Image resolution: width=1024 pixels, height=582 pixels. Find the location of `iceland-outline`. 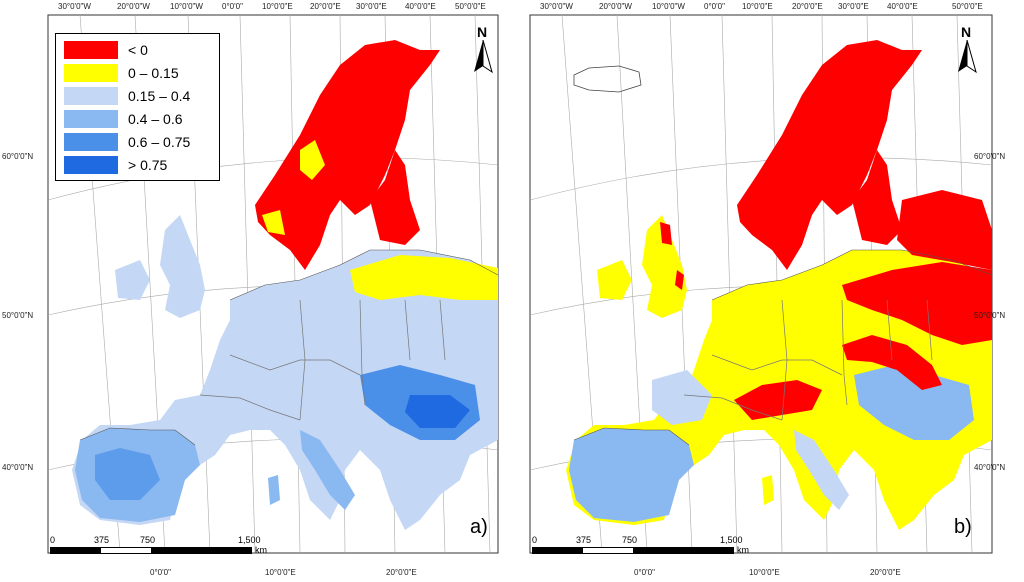

iceland-outline is located at coordinates (607, 79).